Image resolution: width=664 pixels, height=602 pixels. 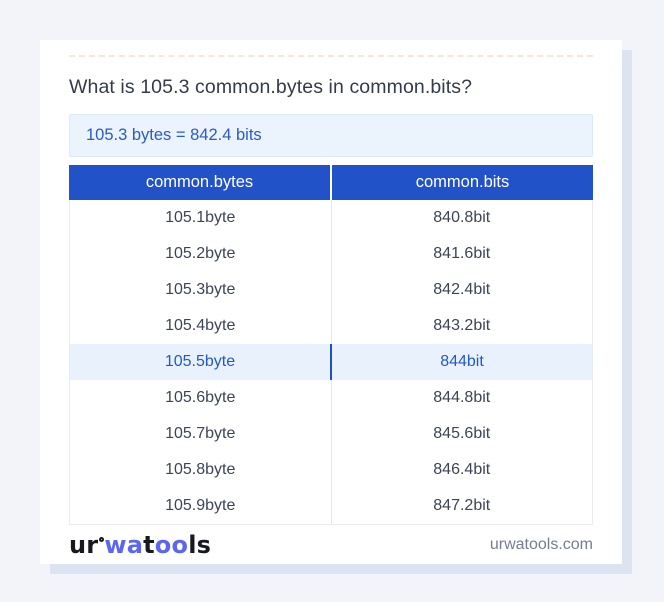 I want to click on table-row: 105.9byte 847.2bit, so click(x=331, y=506).